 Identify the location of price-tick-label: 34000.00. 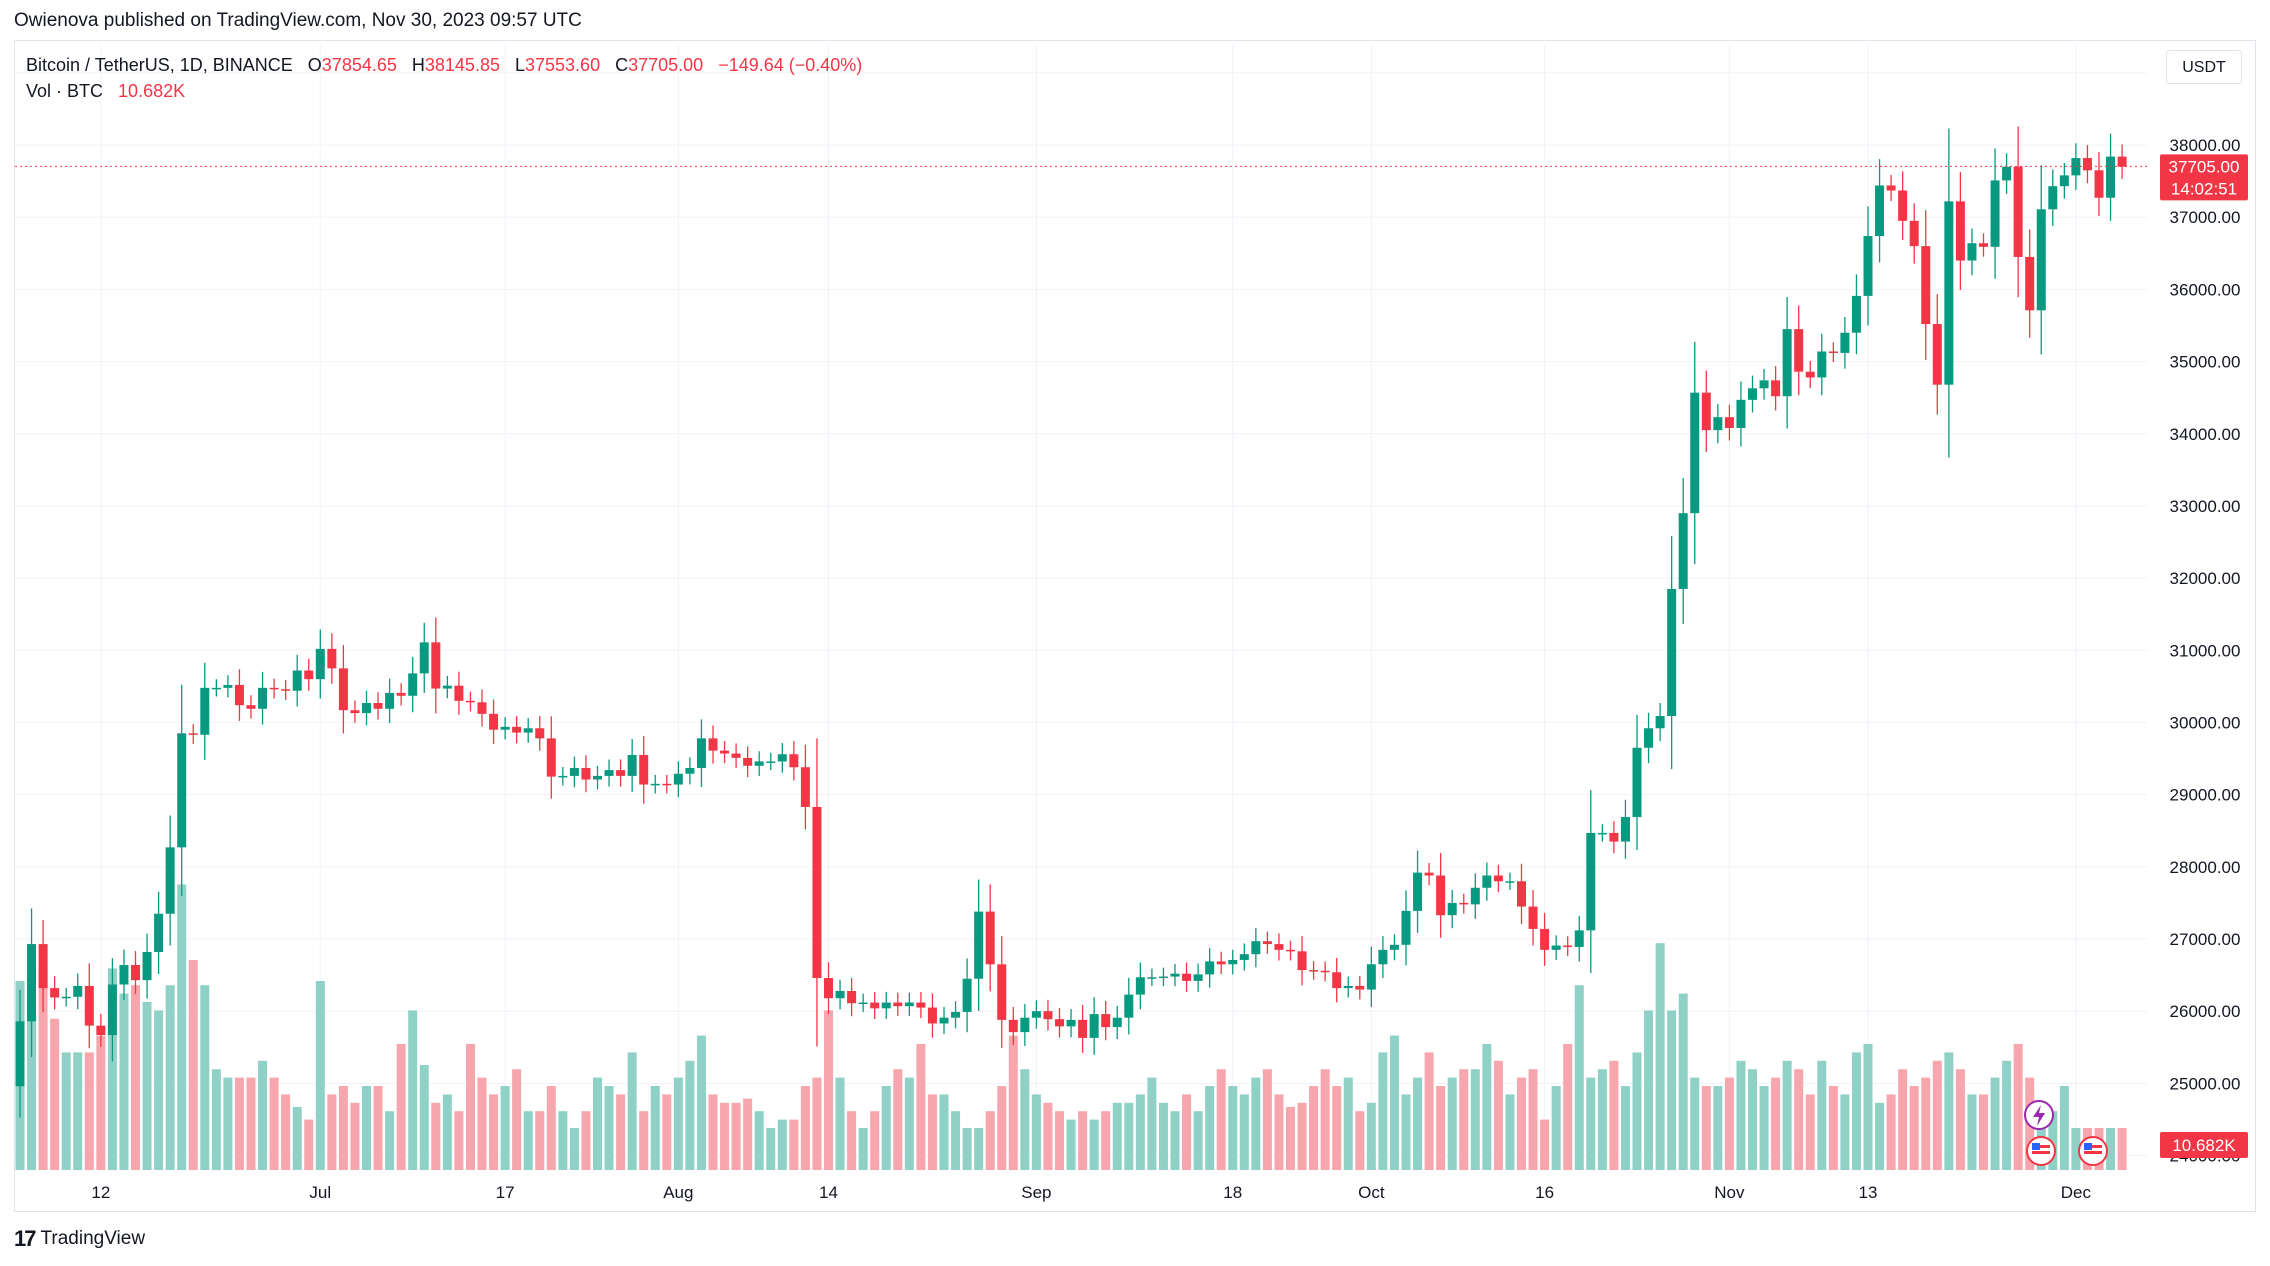
(2205, 434).